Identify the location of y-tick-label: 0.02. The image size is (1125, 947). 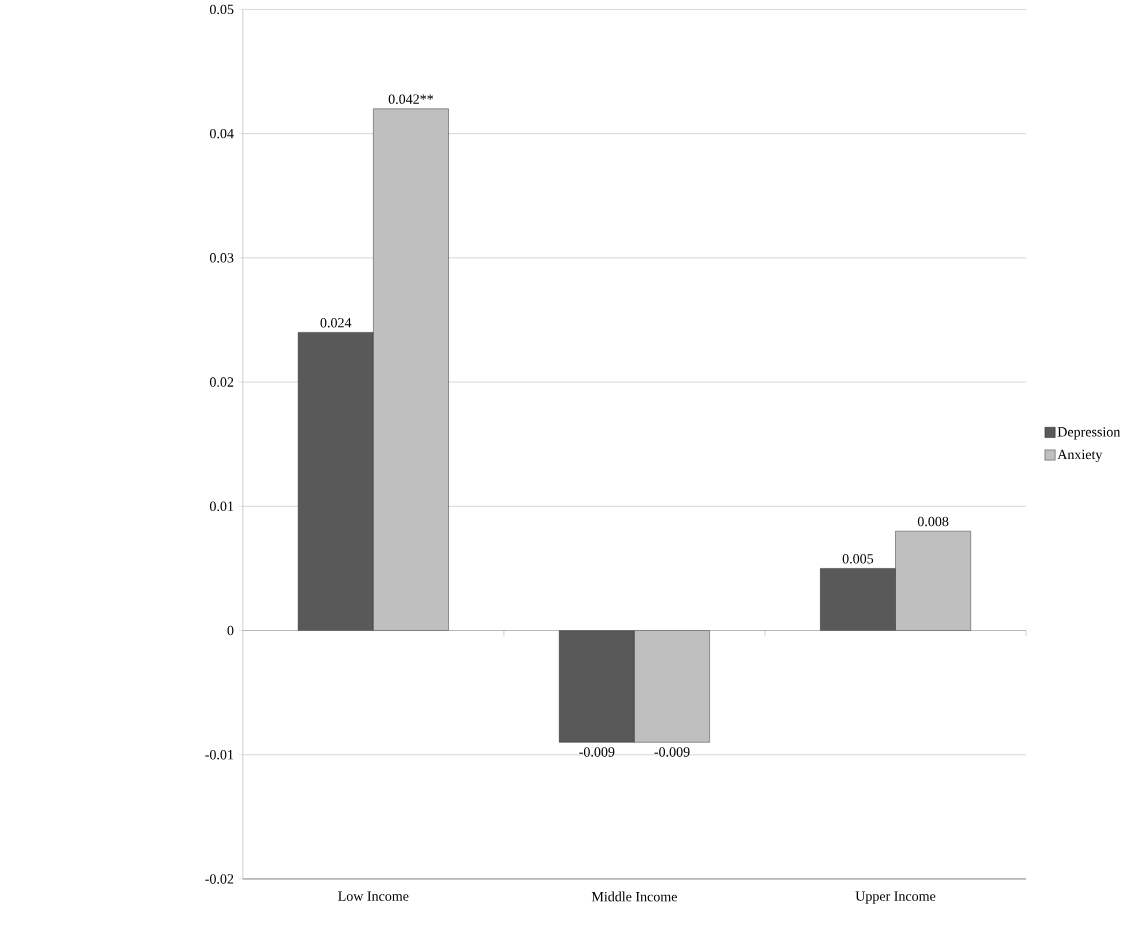
(221, 382).